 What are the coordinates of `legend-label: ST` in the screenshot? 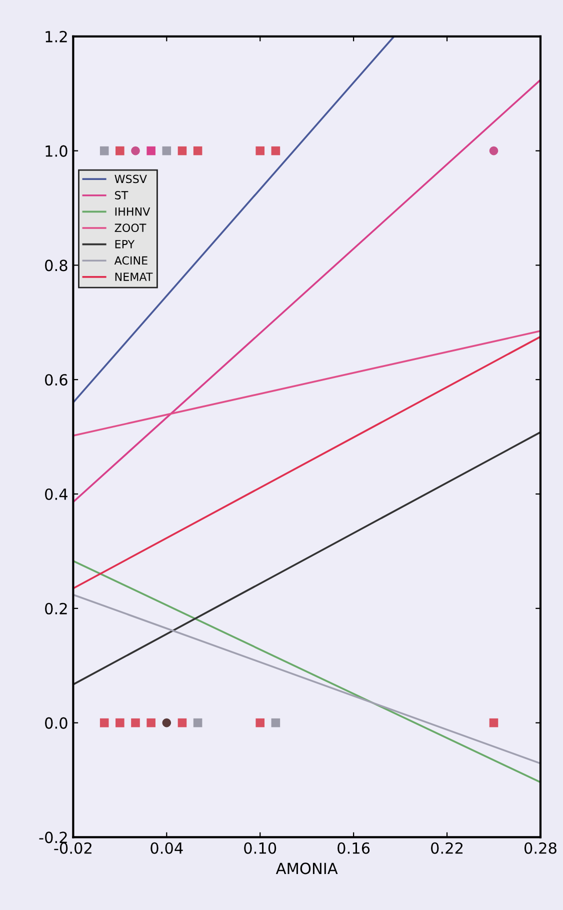 It's located at (121, 195).